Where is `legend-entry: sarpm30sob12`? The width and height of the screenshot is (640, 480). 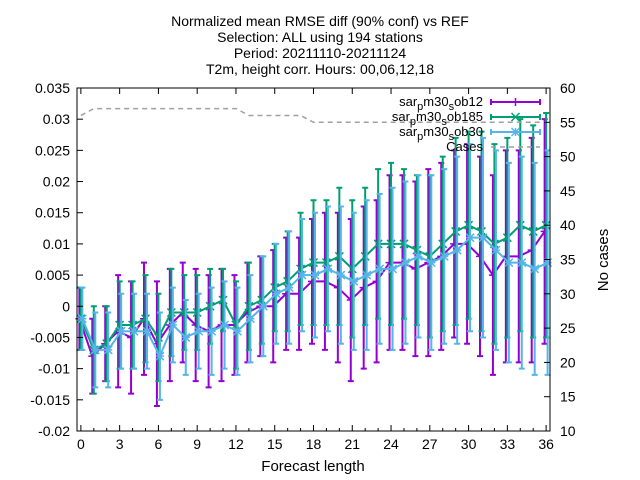
legend-entry: sarpm30sob12 is located at coordinates (470, 103).